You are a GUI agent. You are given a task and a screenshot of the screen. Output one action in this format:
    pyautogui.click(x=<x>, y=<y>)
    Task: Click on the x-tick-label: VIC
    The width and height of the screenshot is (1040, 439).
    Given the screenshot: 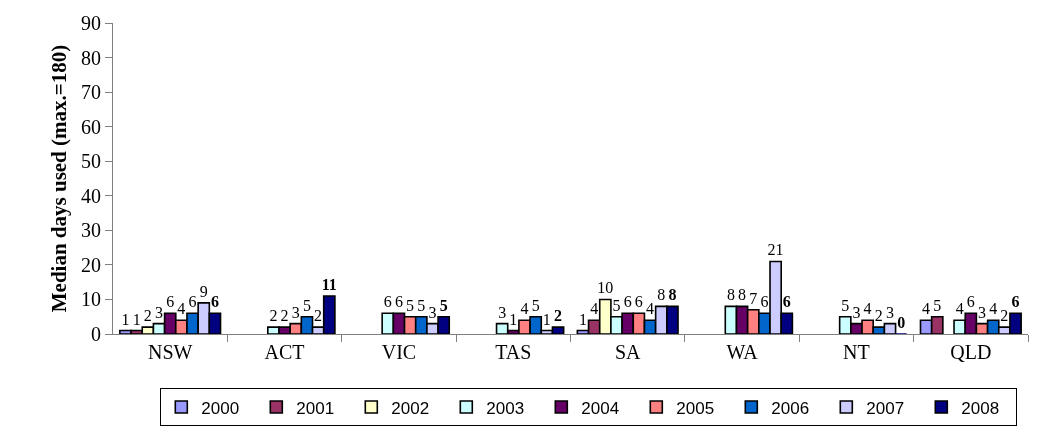 What is the action you would take?
    pyautogui.click(x=399, y=352)
    